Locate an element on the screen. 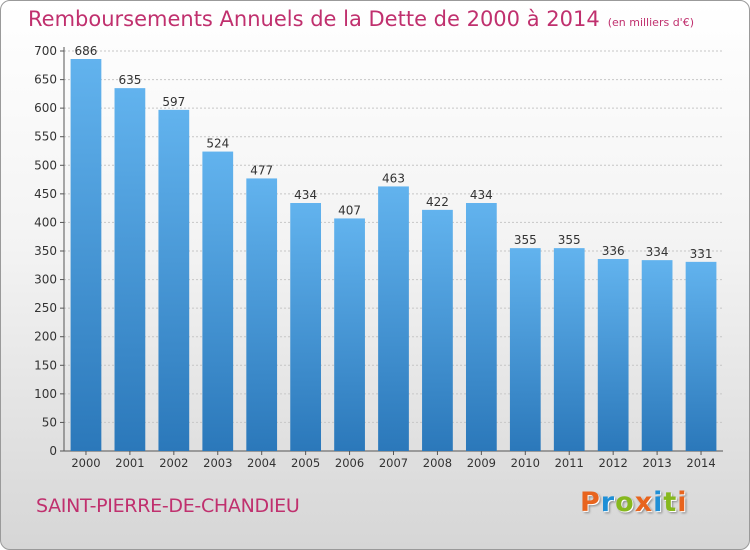  x-tick-label: 2012 is located at coordinates (613, 463).